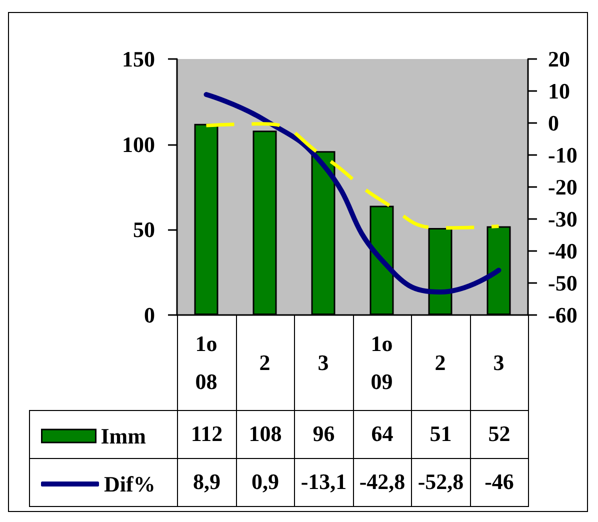  Describe the element at coordinates (499, 433) in the screenshot. I see `data-label: 52` at that location.